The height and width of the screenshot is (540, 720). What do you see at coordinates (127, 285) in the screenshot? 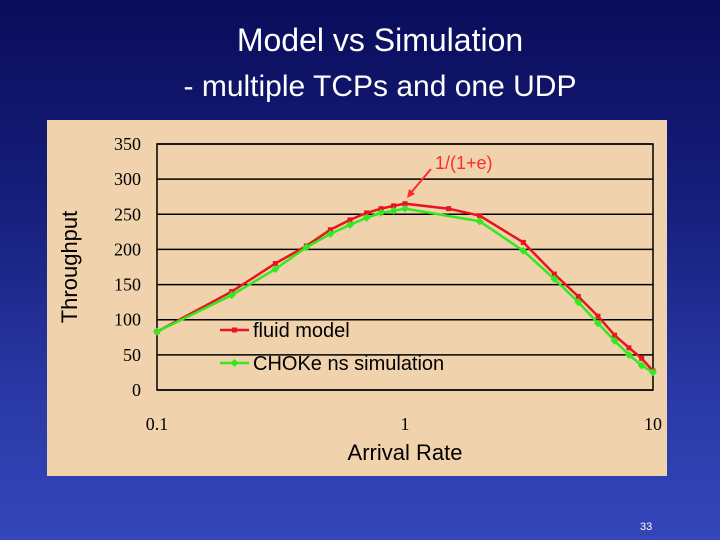
I see `y-tick-label-150: 150` at bounding box center [127, 285].